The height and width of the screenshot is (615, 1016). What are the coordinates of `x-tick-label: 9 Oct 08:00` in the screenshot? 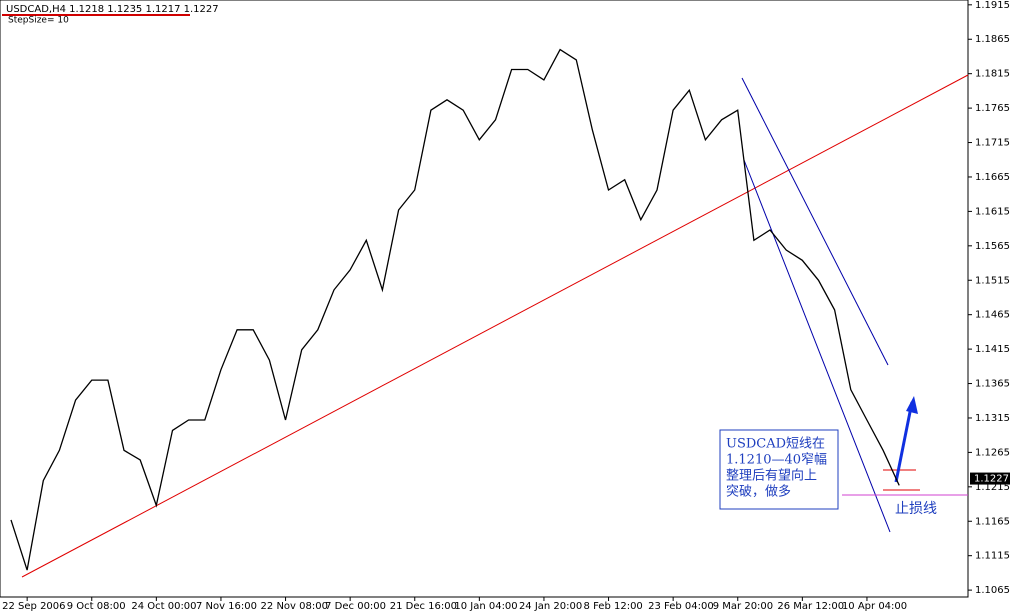 It's located at (96, 606).